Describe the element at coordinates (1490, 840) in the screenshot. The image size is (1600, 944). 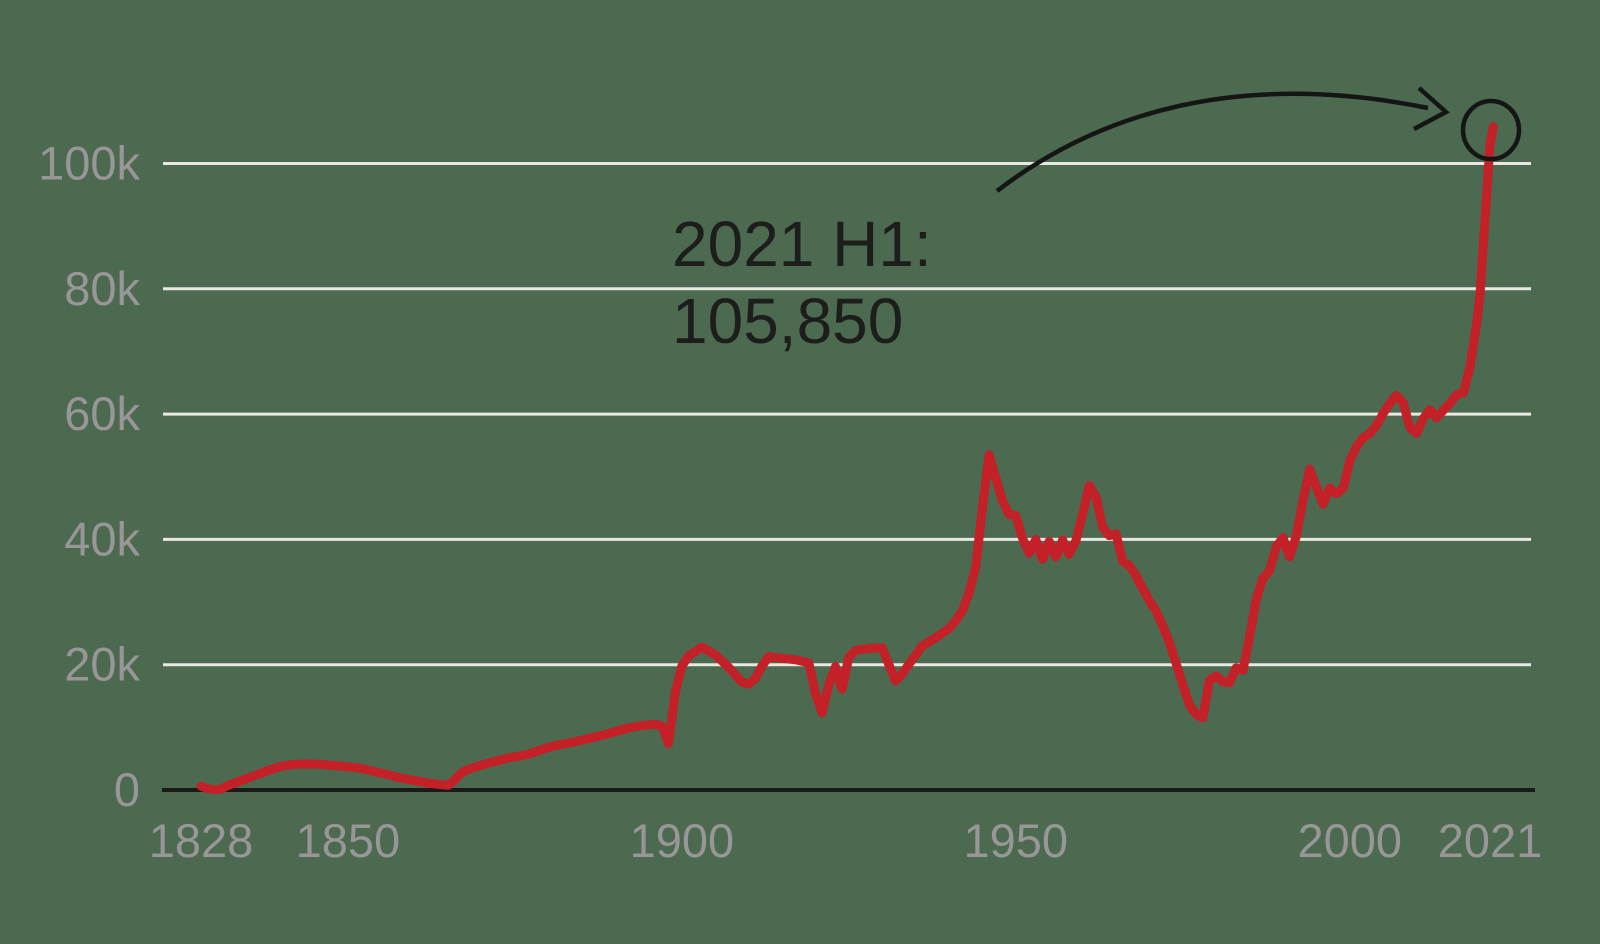
I see `x-tick-label-2021: 2021` at that location.